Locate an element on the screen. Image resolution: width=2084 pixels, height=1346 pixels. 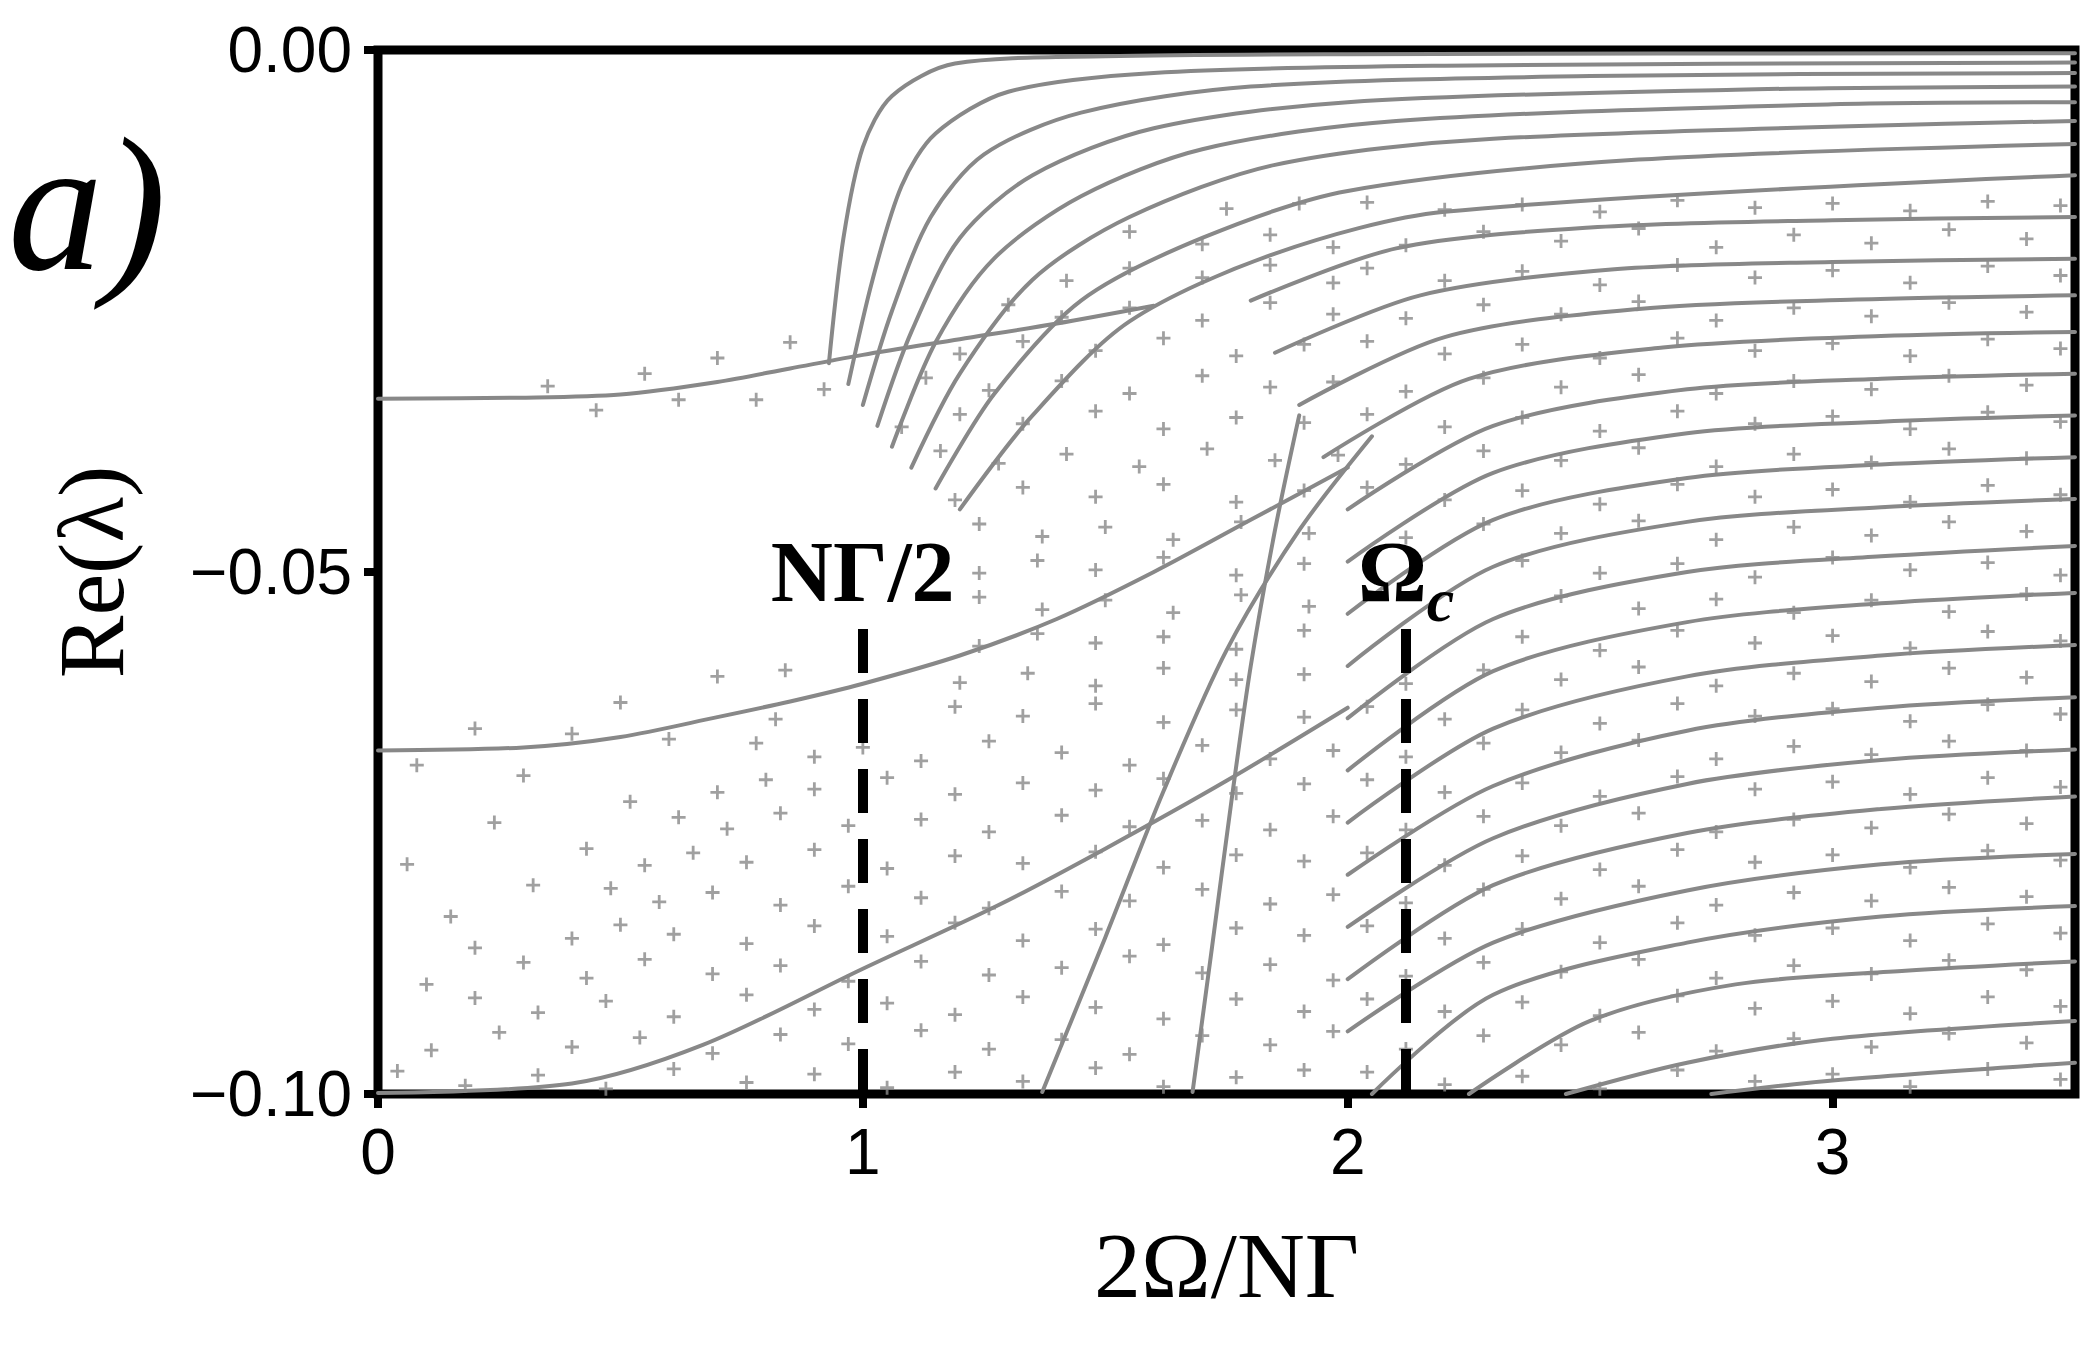
ref-line-label: NΓ/2 is located at coordinates (862, 572).